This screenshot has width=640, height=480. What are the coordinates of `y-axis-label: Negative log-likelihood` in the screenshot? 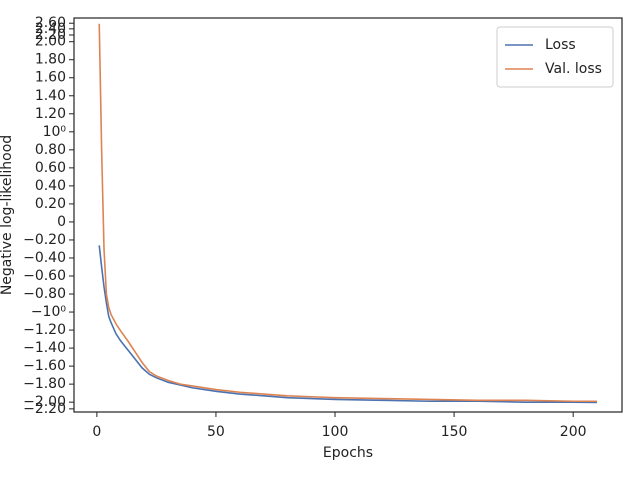 It's located at (7, 215).